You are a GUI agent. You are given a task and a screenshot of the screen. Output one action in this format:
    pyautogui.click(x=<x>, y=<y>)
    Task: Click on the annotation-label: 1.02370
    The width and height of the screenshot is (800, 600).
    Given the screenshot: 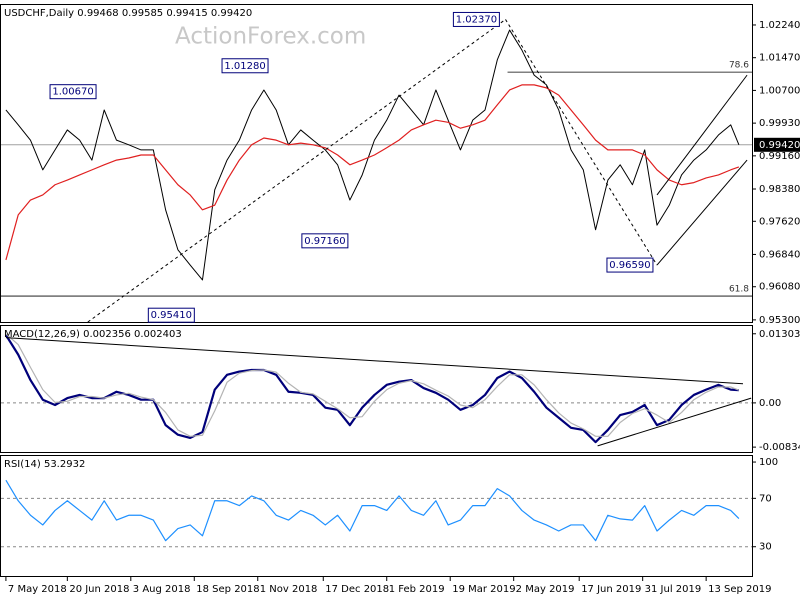 What is the action you would take?
    pyautogui.click(x=476, y=19)
    